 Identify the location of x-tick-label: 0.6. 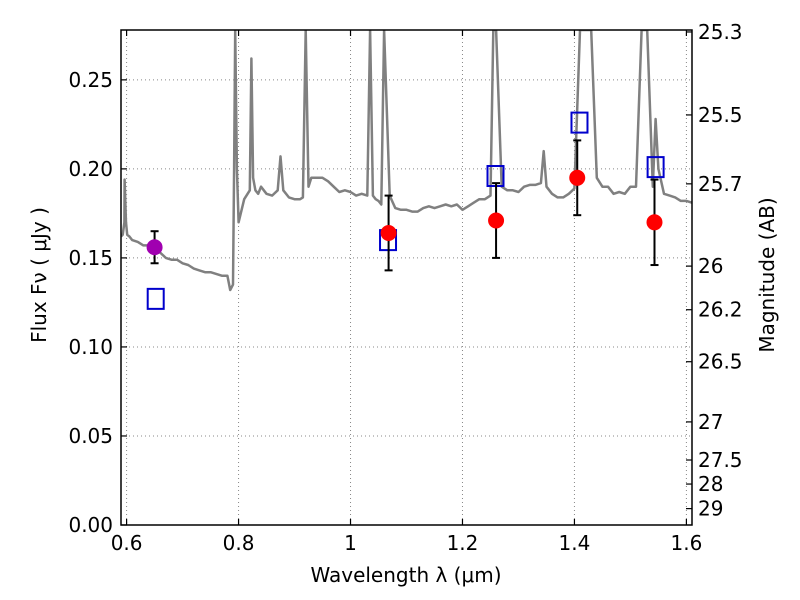
(127, 543).